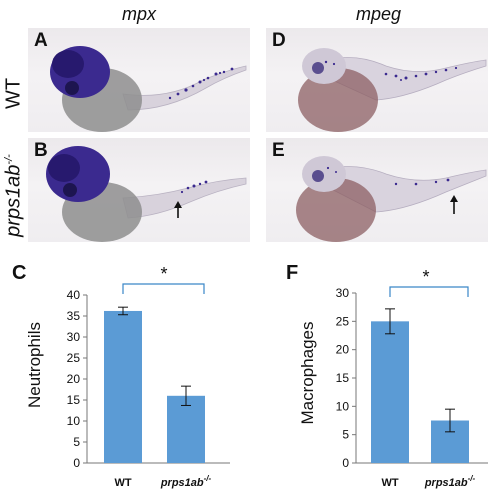 The image size is (500, 496). What do you see at coordinates (148, 89) in the screenshot?
I see `embryo-image-a` at bounding box center [148, 89].